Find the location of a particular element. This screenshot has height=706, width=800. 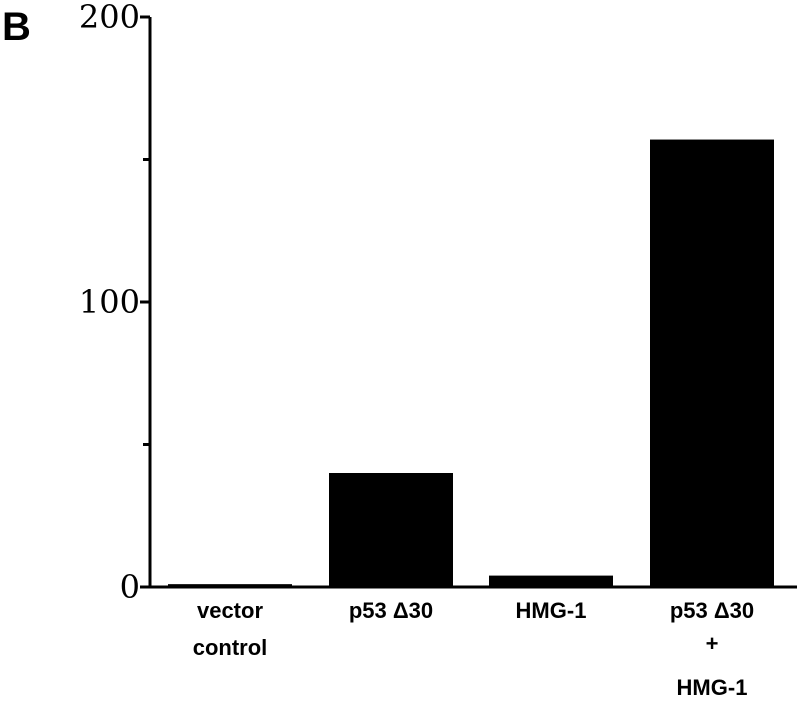

category-label: + is located at coordinates (712, 643).